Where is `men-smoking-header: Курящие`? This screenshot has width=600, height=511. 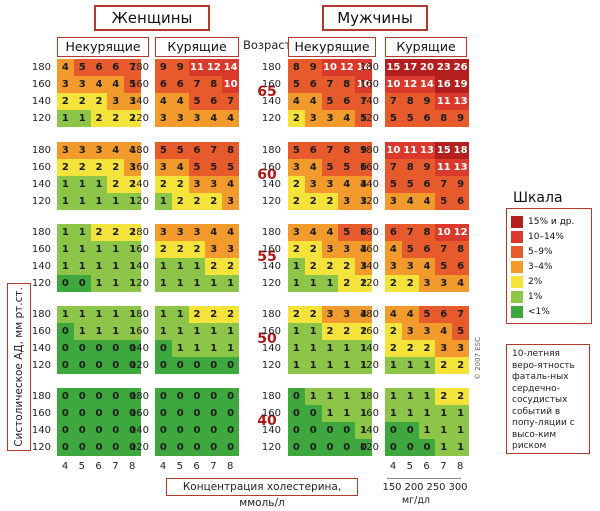 men-smoking-header: Курящие is located at coordinates (426, 47).